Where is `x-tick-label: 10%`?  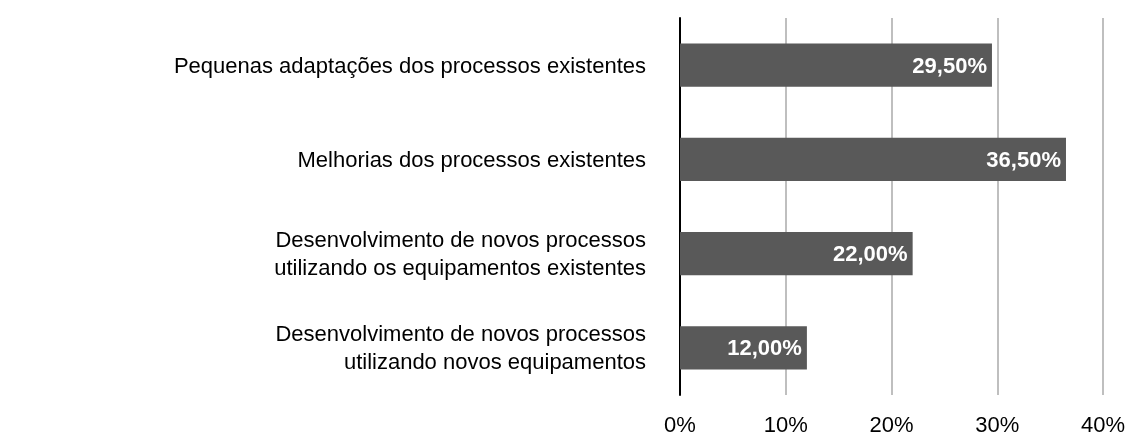 x-tick-label: 10% is located at coordinates (785, 424).